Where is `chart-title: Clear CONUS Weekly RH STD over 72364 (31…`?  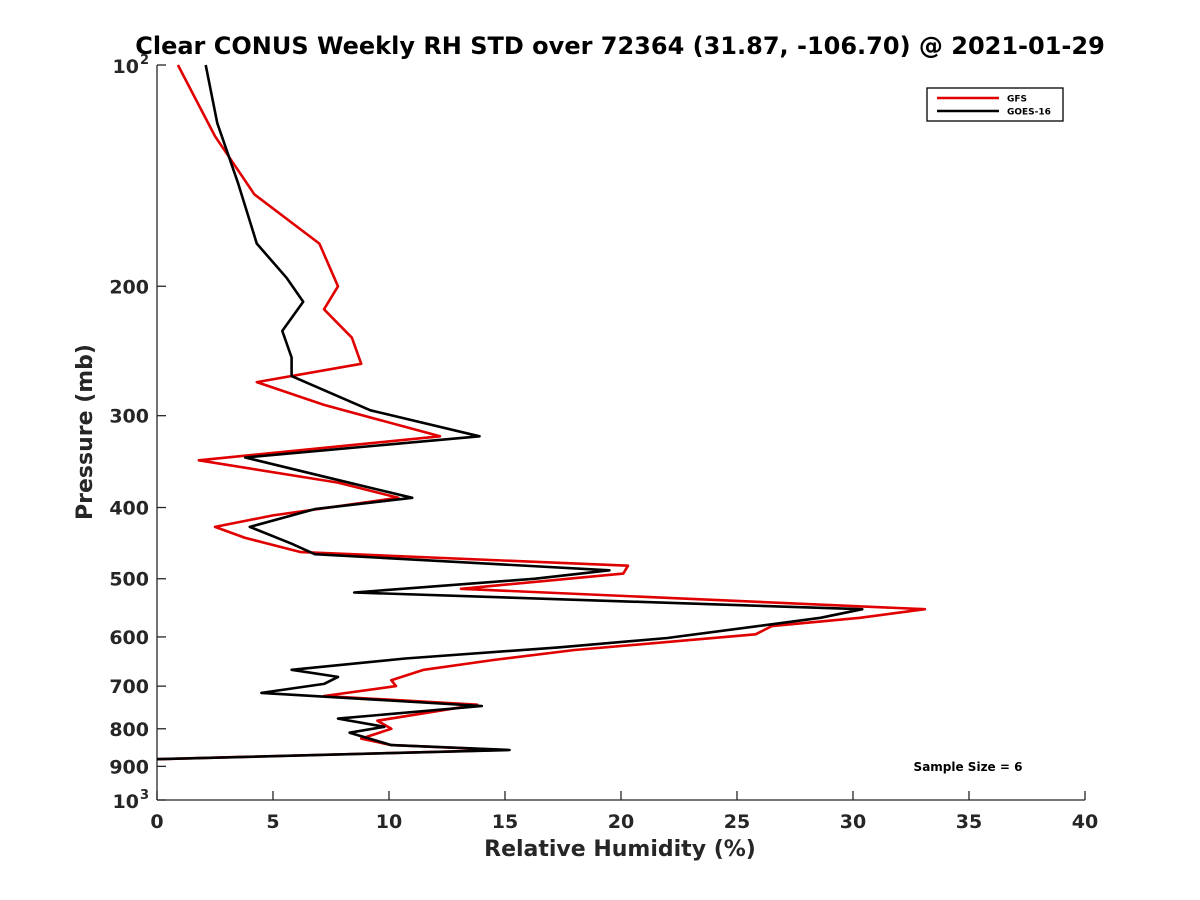 chart-title: Clear CONUS Weekly RH STD over 72364 (31… is located at coordinates (620, 46).